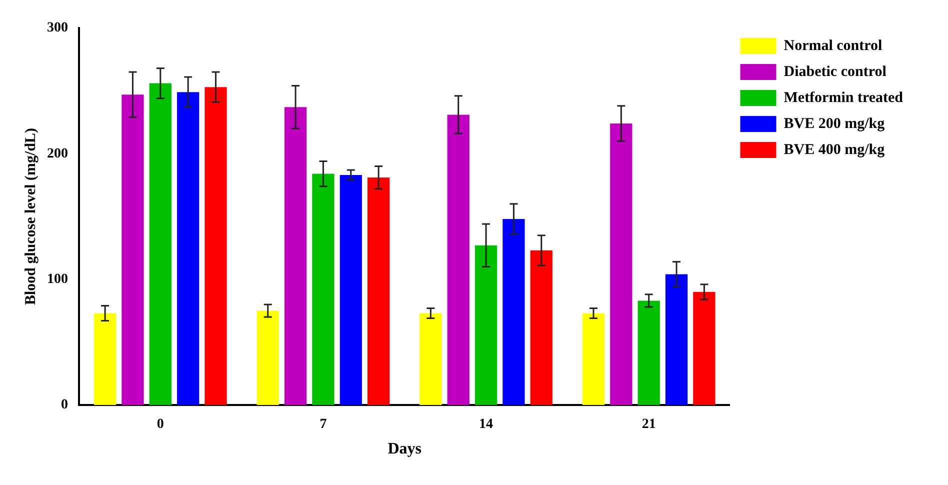 This screenshot has height=485, width=948. What do you see at coordinates (405, 449) in the screenshot?
I see `x-axis-title: Days` at bounding box center [405, 449].